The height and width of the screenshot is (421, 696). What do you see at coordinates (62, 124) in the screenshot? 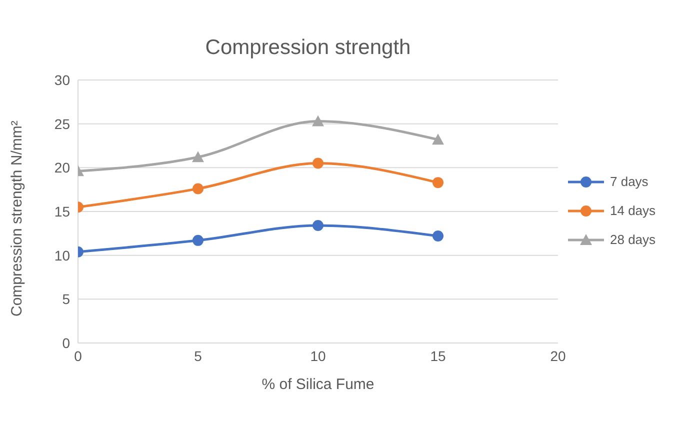
I see `y-tick-label: 25` at bounding box center [62, 124].